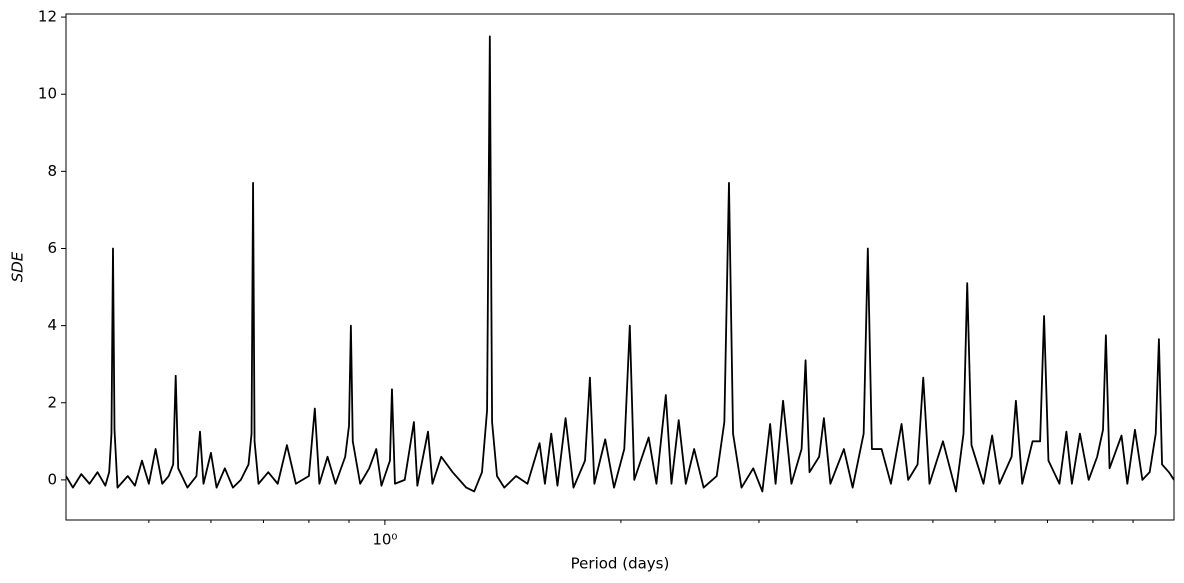 The width and height of the screenshot is (1184, 583). What do you see at coordinates (47, 17) in the screenshot?
I see `y-tick-label: 12` at bounding box center [47, 17].